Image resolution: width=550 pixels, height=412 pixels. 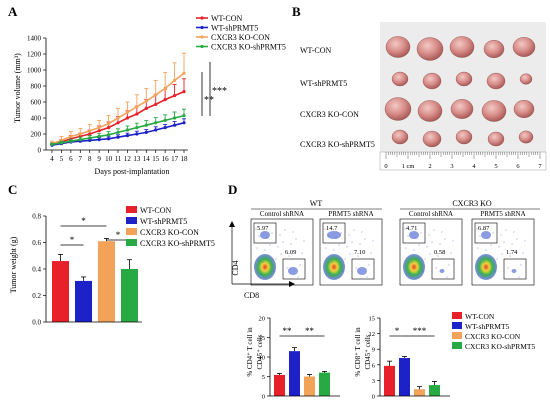 I want to click on cd8-population, so click(x=293, y=271).